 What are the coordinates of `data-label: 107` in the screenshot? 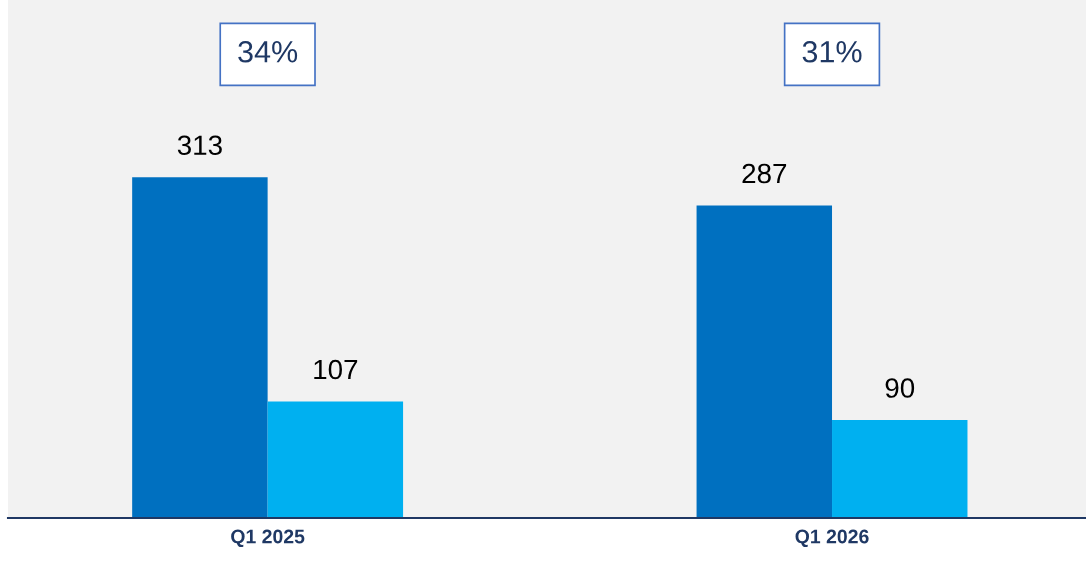 It's located at (336, 369).